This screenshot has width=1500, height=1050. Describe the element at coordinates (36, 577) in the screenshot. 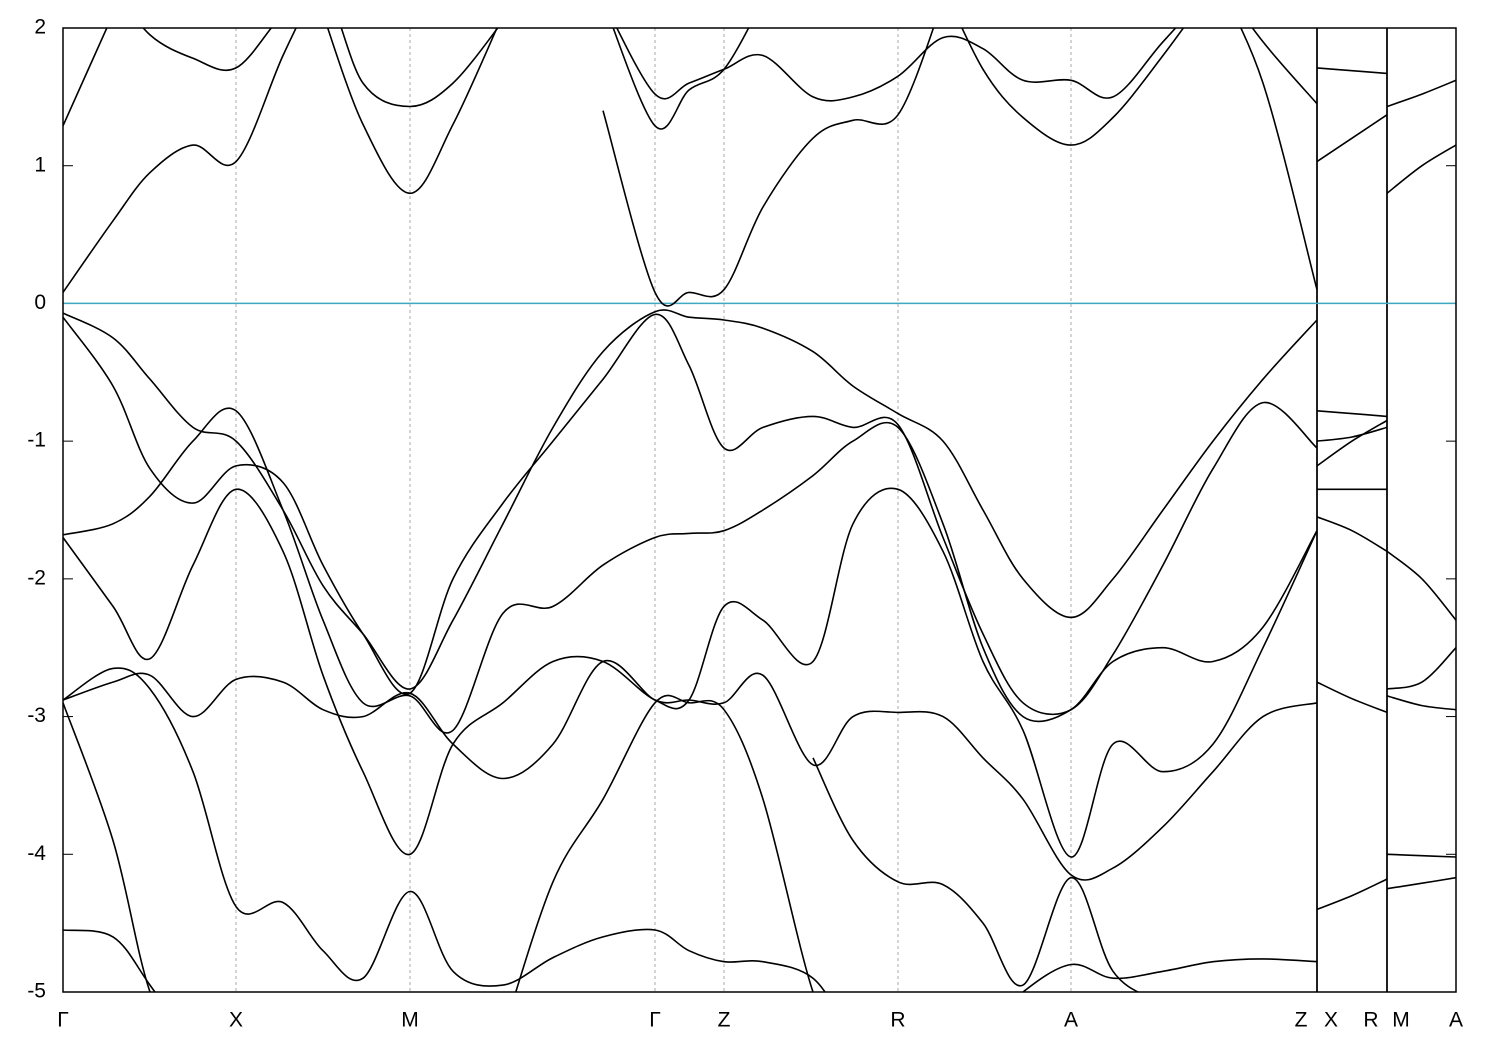

I see `y-tick-label: -2` at that location.